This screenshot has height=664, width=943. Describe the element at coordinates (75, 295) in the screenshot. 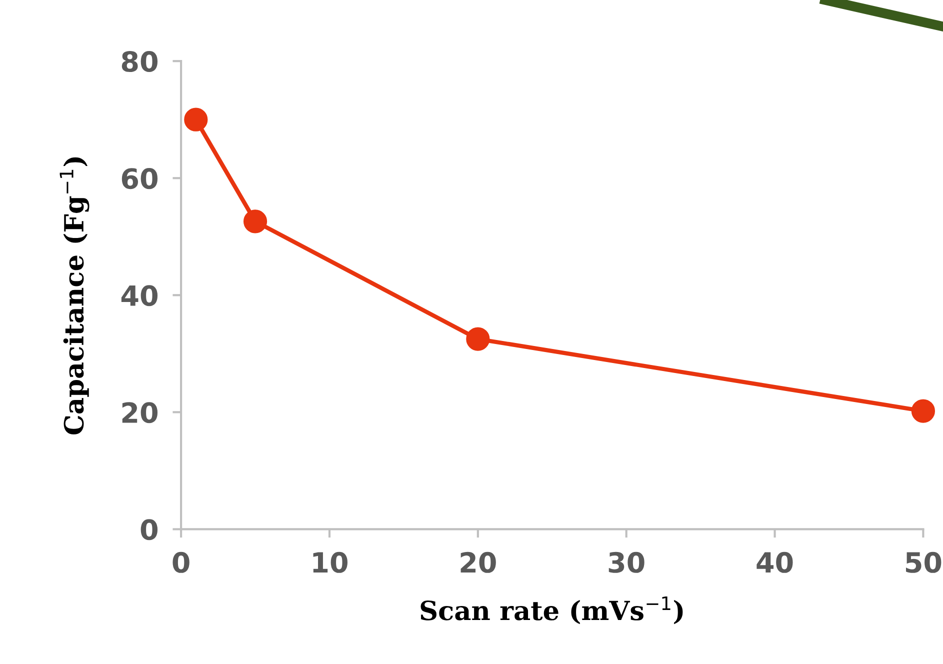

I see `y-axis-title: Capacitance (Fg$^{−1}$)` at that location.